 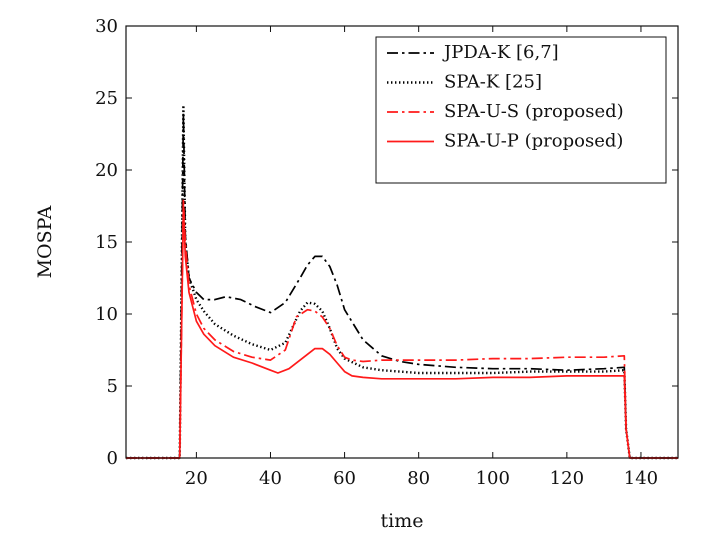 I want to click on legend-label: JPDA-K [6,7], so click(x=500, y=52).